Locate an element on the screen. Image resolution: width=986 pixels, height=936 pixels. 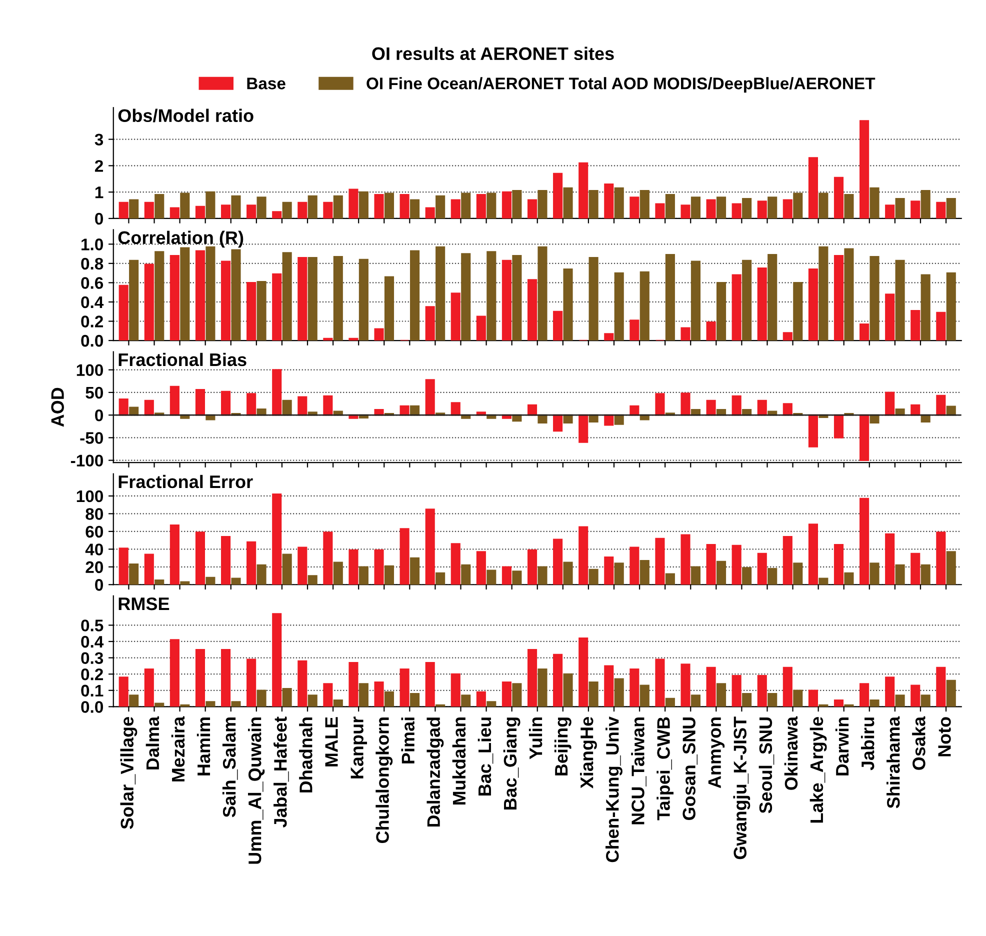
x-tick-label: Chen-Kung_Univ is located at coordinates (614, 789).